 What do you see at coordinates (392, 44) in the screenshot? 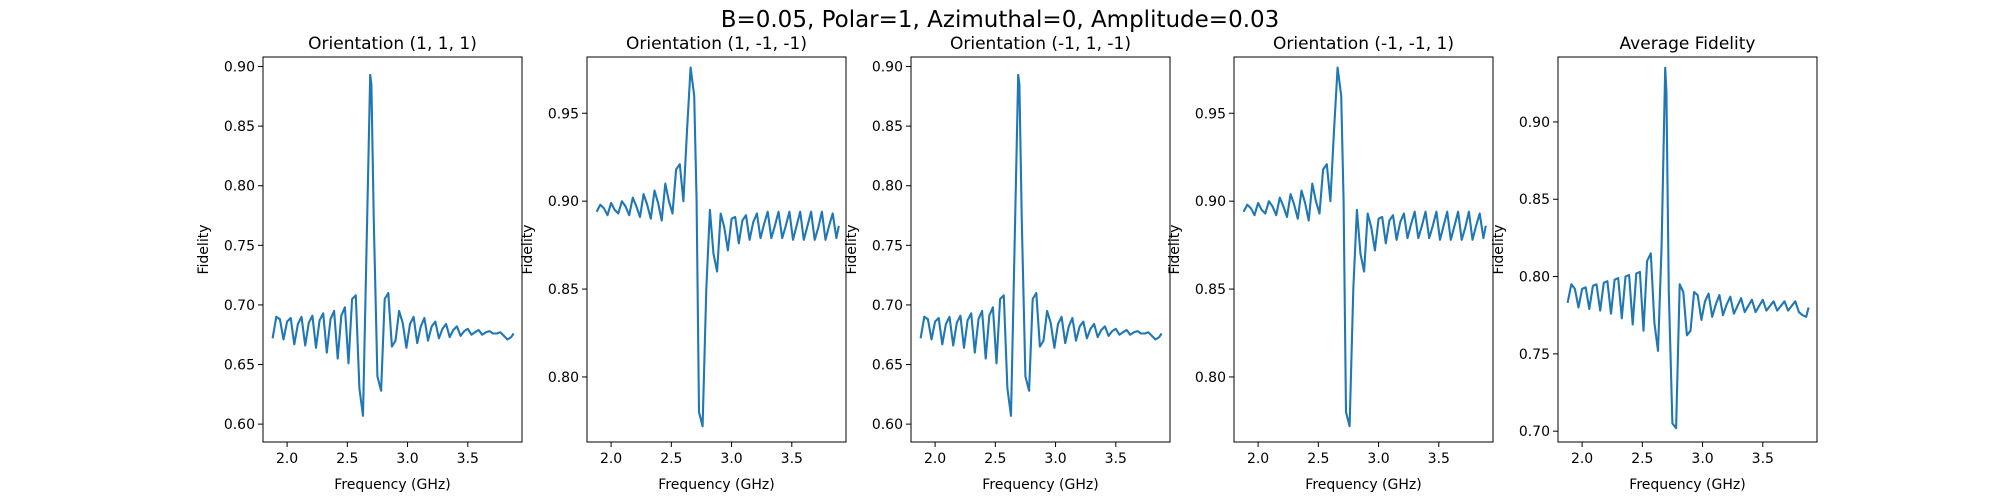
I see `subplot-title: Orientation (1, 1, 1)` at bounding box center [392, 44].